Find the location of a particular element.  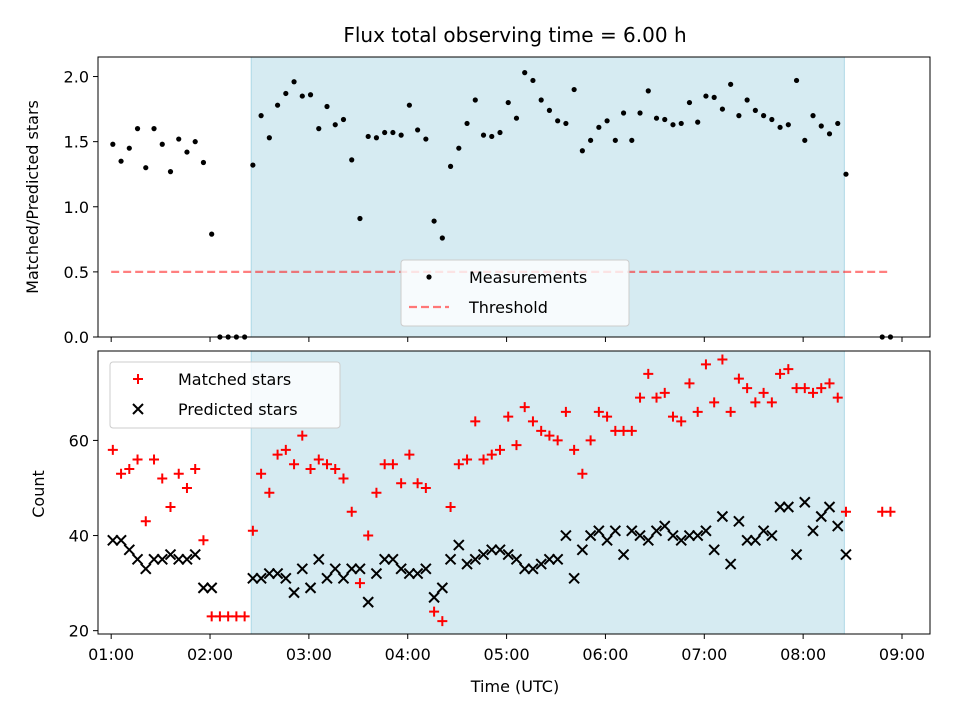

x-tick-label: 03:00 is located at coordinates (309, 654).